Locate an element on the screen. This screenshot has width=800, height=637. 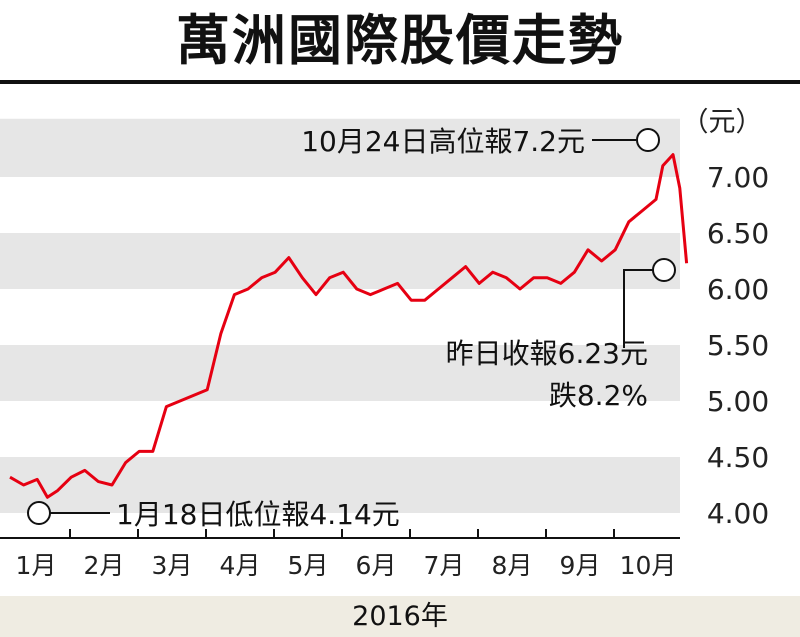
y-tick-label: 5.00 is located at coordinates (738, 401).